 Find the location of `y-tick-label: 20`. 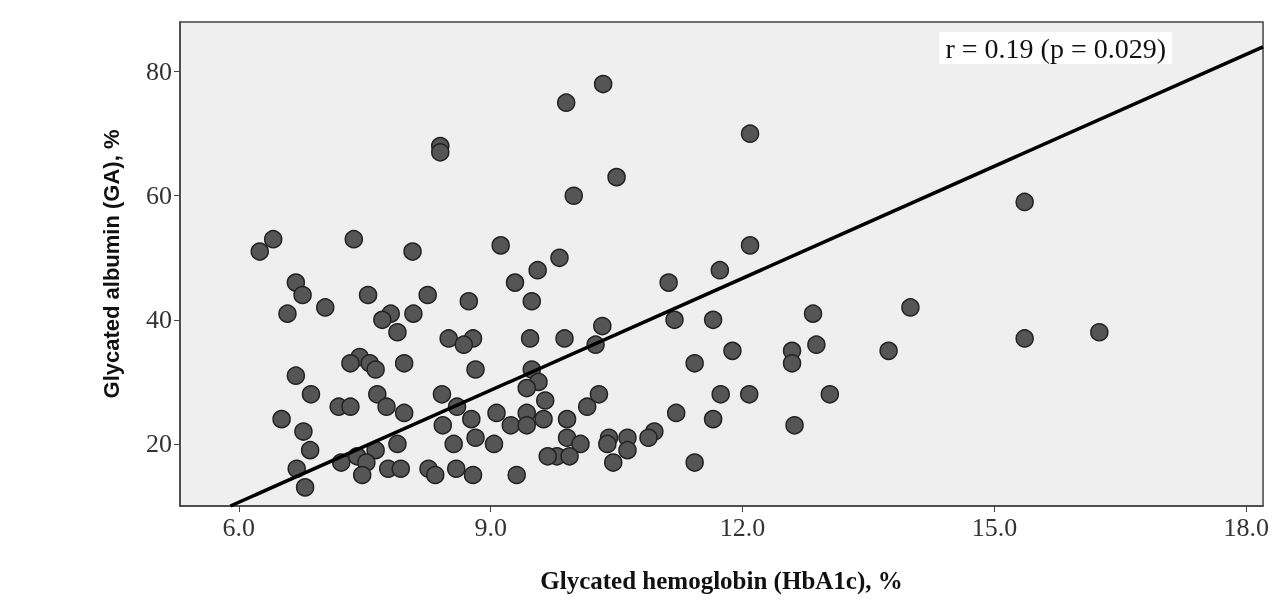

y-tick-label: 20 is located at coordinates (159, 444).